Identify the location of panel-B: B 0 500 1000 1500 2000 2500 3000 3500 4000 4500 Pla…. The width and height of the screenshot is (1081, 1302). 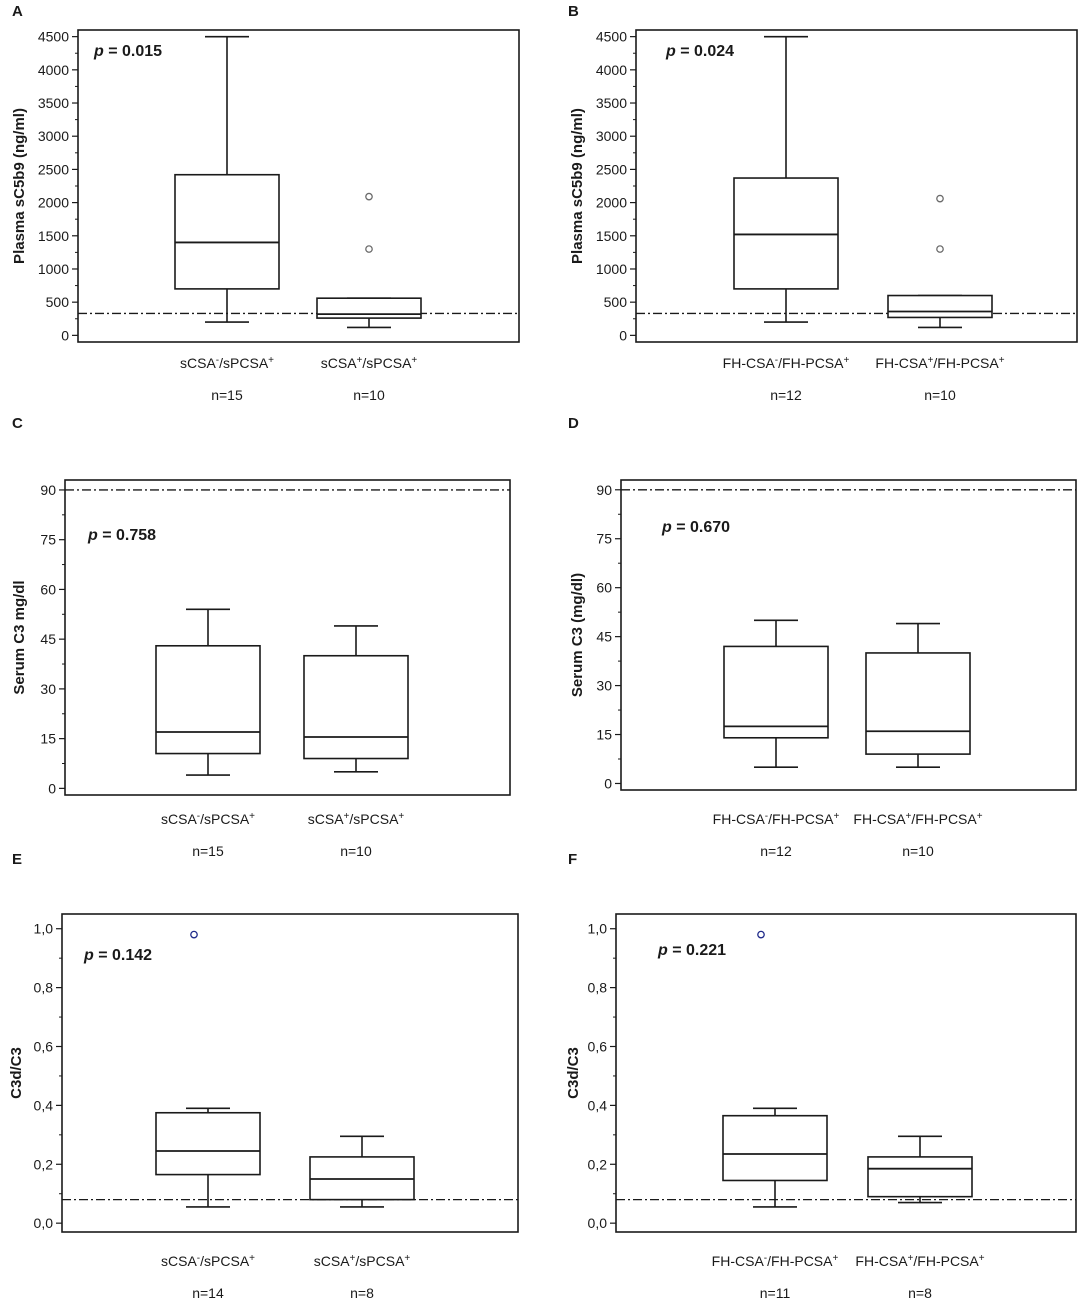
(823, 203).